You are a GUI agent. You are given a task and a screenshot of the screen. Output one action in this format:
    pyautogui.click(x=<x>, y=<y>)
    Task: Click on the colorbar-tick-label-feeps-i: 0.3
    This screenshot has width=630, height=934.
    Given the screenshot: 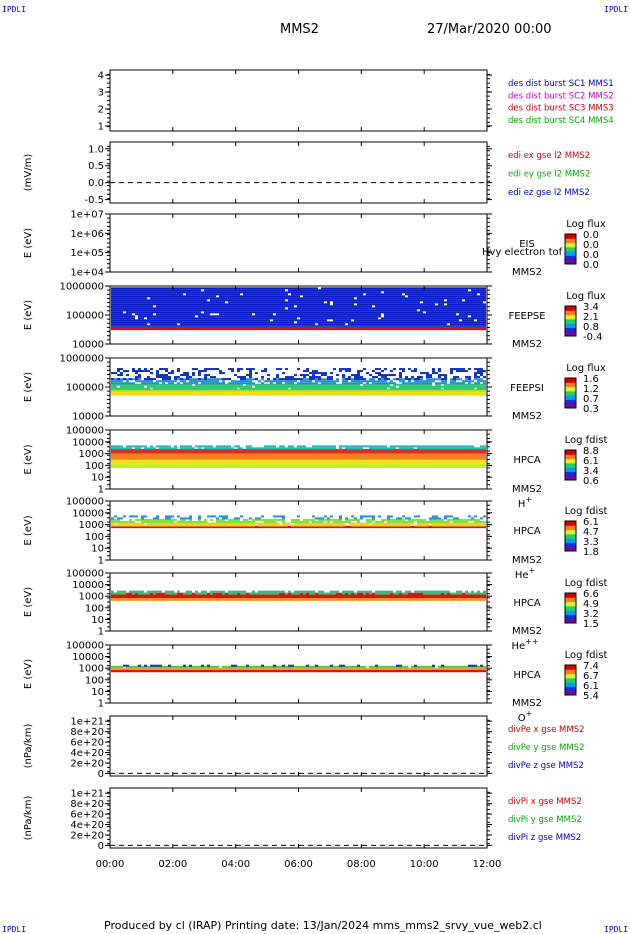 What is the action you would take?
    pyautogui.click(x=591, y=409)
    